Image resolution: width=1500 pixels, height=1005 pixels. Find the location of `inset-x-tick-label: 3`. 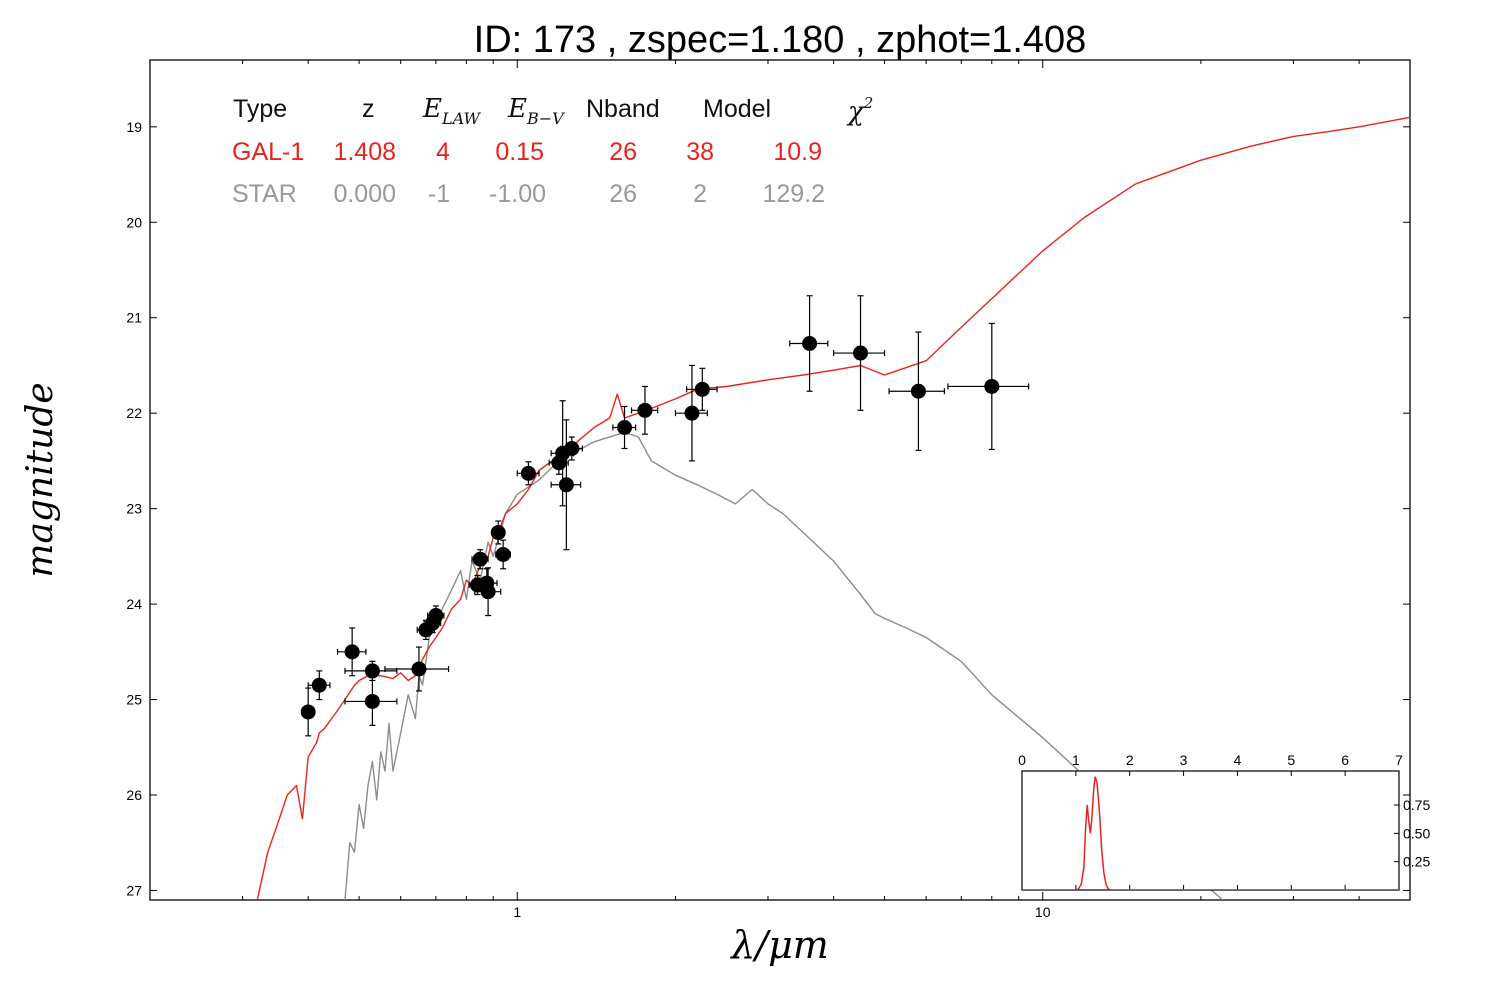

inset-x-tick-label: 3 is located at coordinates (1184, 760).